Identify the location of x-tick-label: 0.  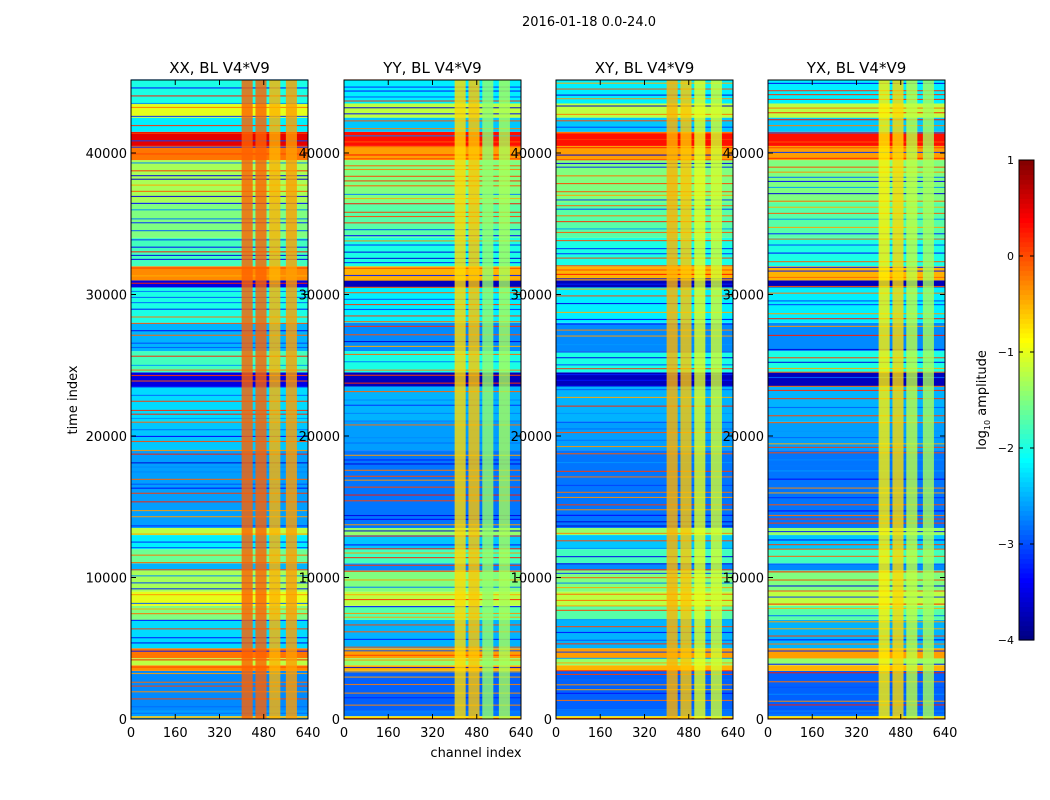
(131, 733).